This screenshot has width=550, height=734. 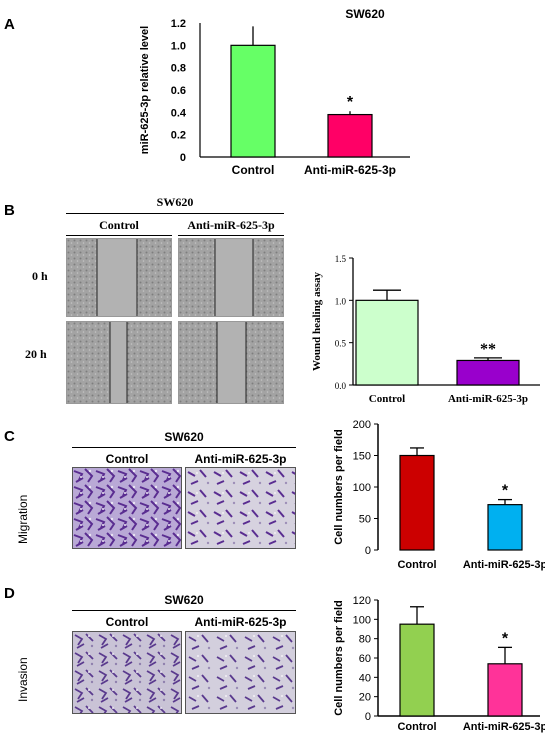 I want to click on significance-marker: **, so click(x=488, y=349).